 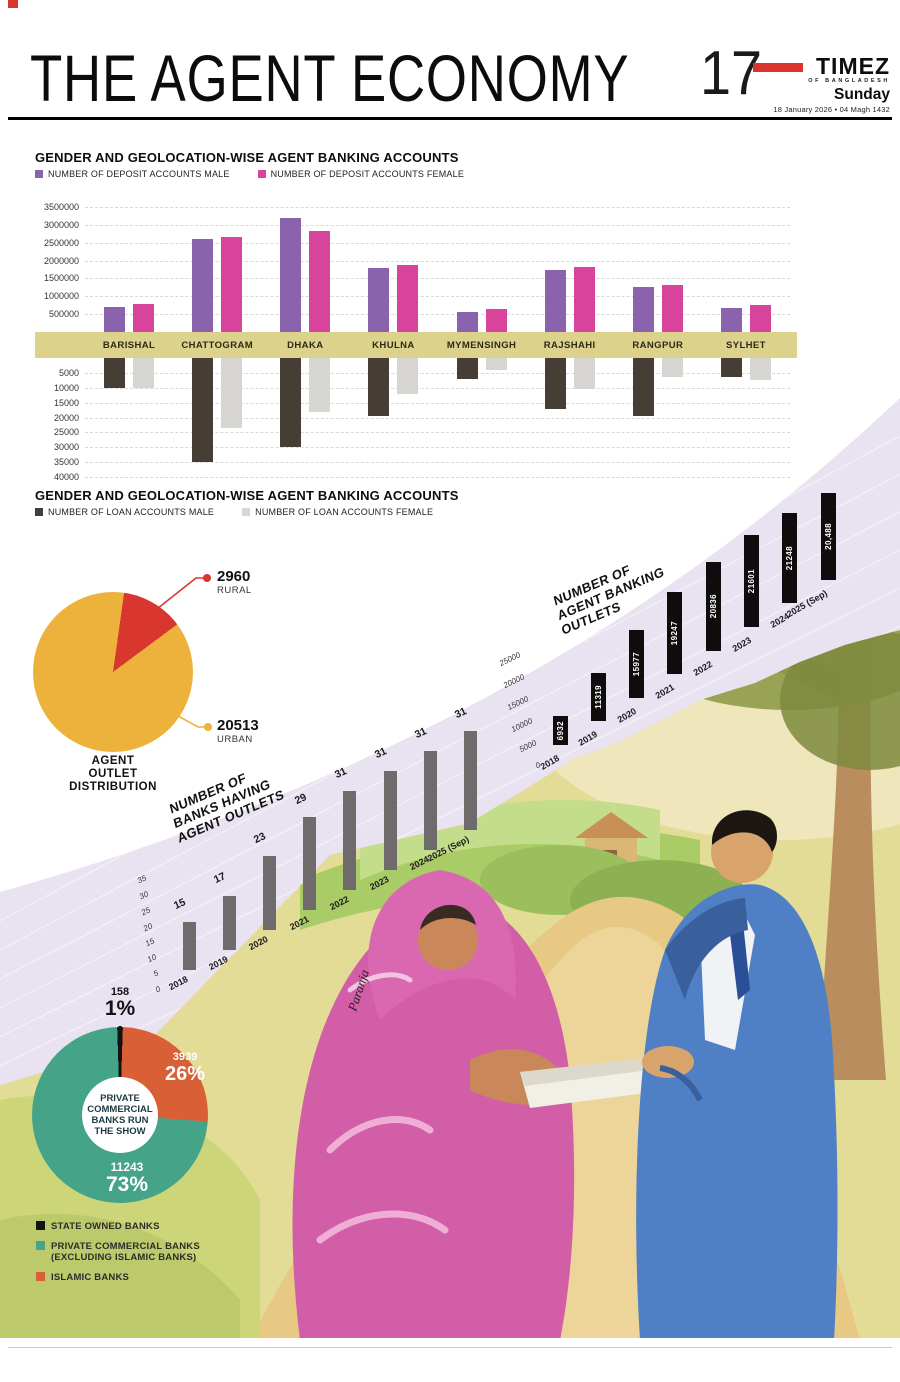 I want to click on pie-title-line: AGENT, so click(x=113, y=761).